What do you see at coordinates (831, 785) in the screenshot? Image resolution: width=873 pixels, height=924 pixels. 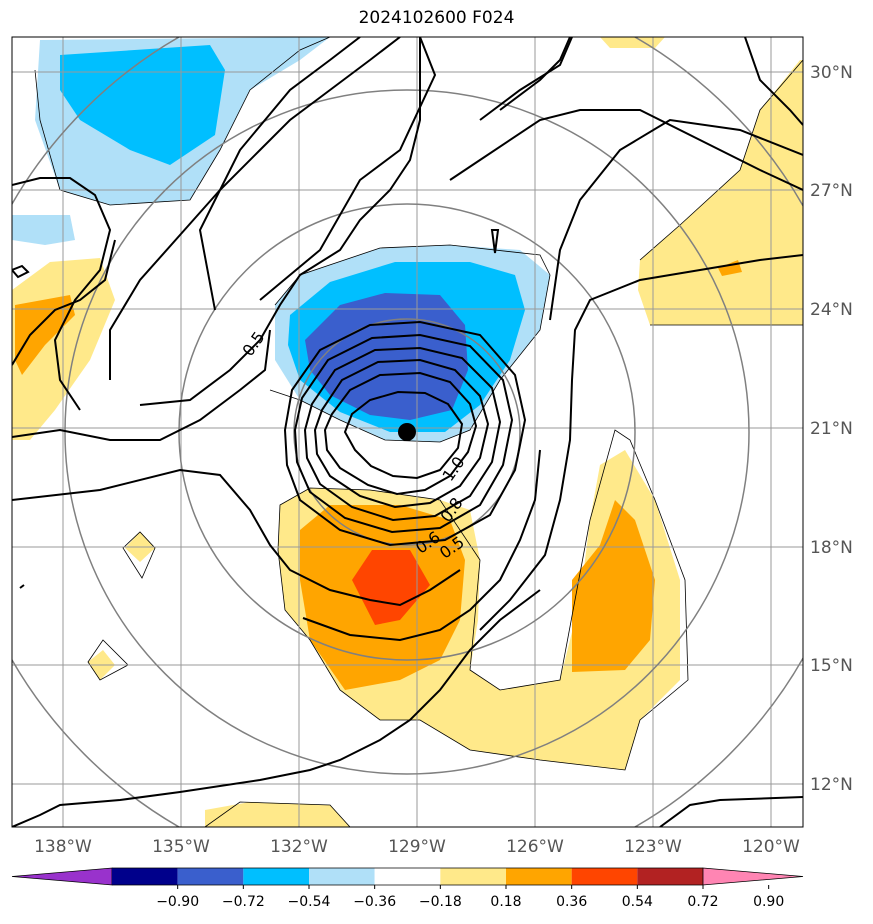 I see `lat-label: 12°N` at bounding box center [831, 785].